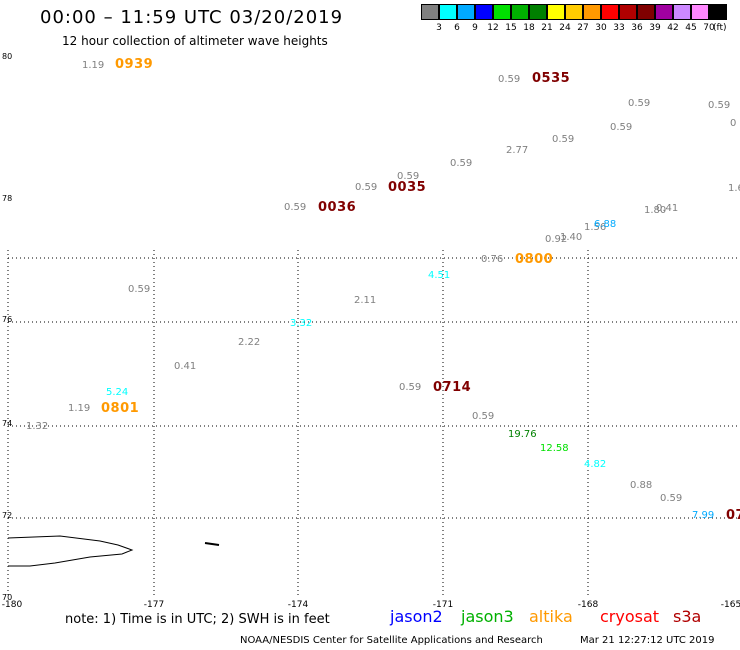  I want to click on latitude-label: 72, so click(7, 515).